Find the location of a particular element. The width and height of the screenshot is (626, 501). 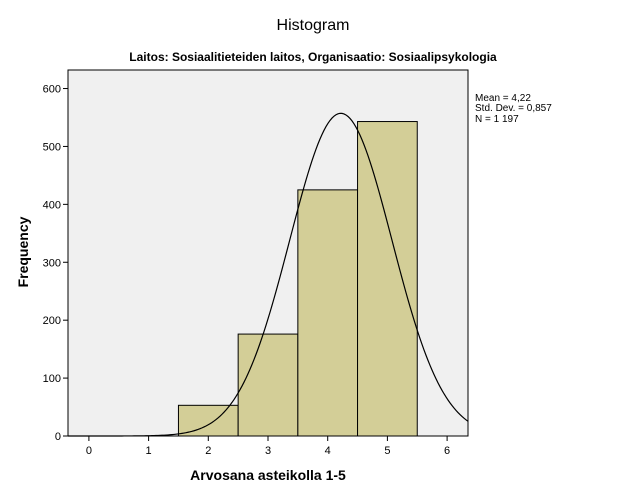

x-tick-label: 2 is located at coordinates (208, 451).